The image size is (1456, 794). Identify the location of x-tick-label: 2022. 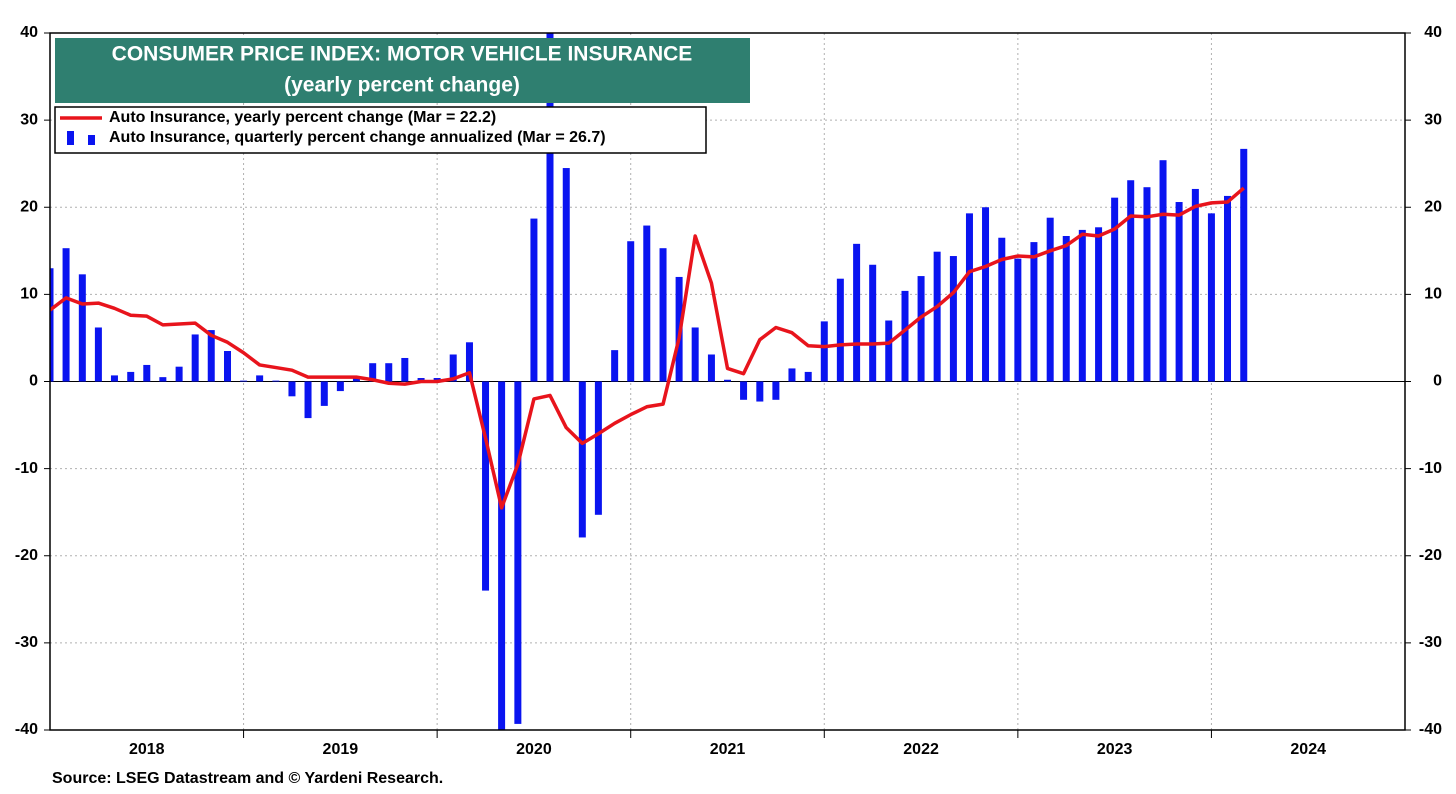
(921, 749).